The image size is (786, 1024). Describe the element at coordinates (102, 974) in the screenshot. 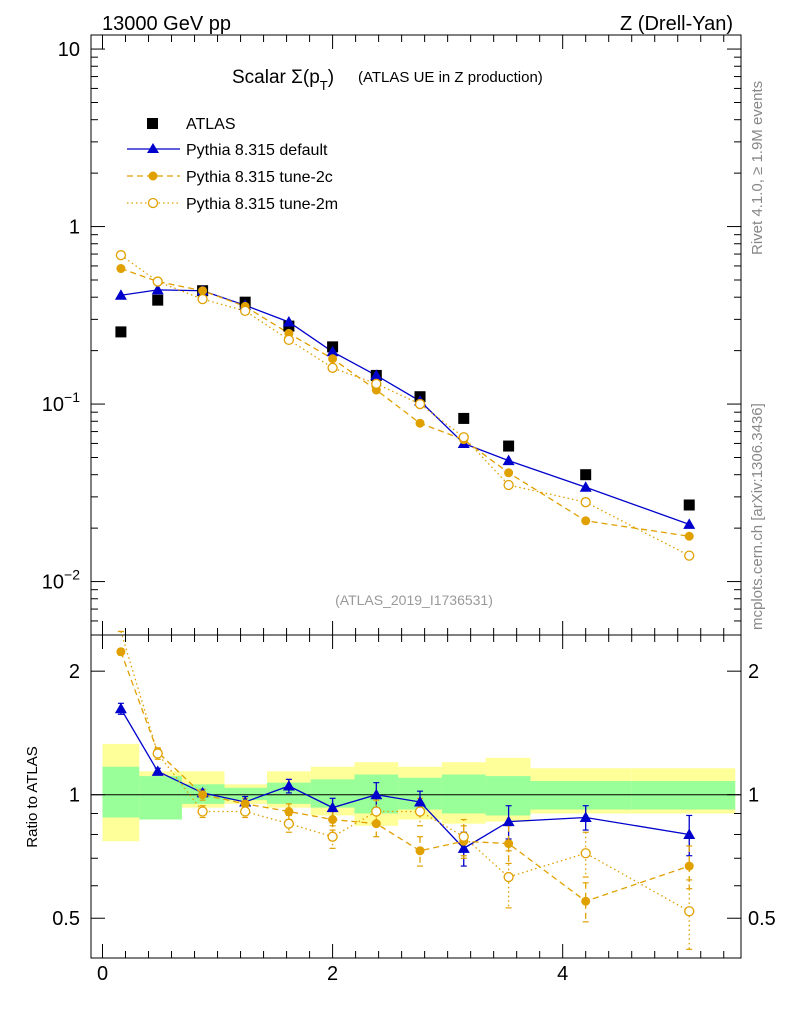

I see `x-tick-label: 0` at that location.